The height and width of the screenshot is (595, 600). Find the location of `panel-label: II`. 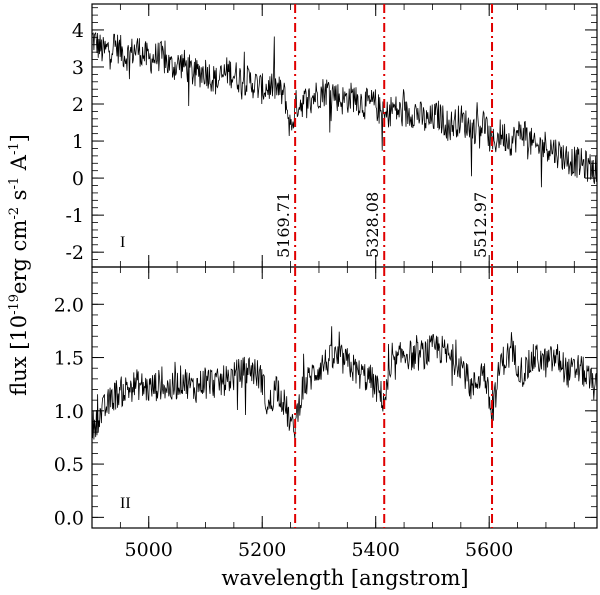

panel-label: II is located at coordinates (125, 503).